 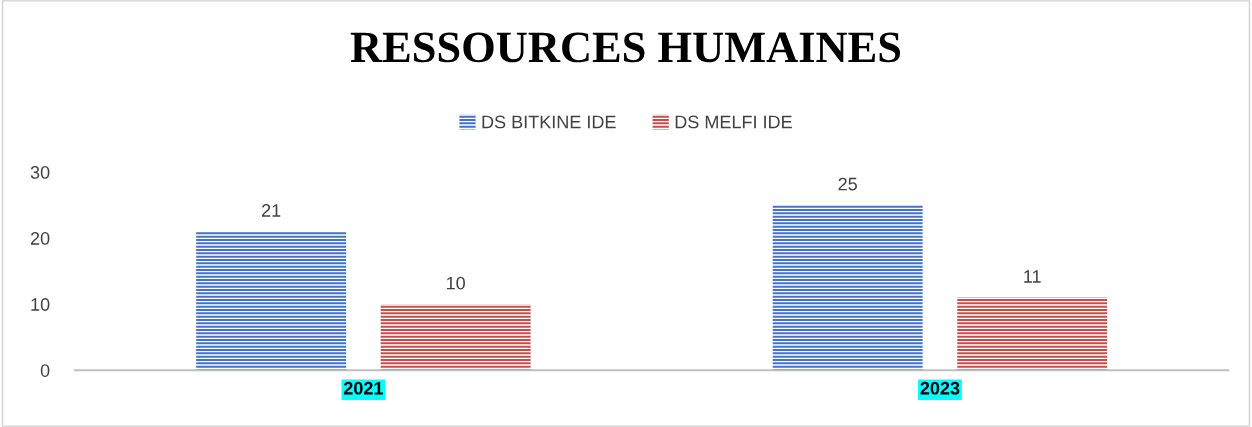 I want to click on x-tick-label: 2021, so click(x=363, y=388).